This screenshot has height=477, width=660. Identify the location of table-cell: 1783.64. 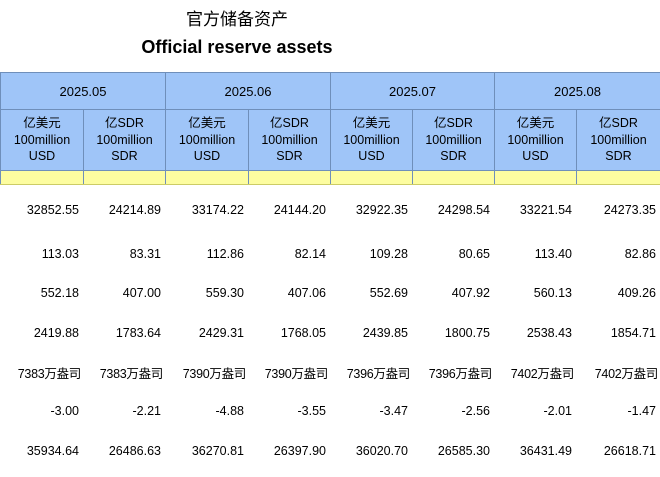
(138, 332).